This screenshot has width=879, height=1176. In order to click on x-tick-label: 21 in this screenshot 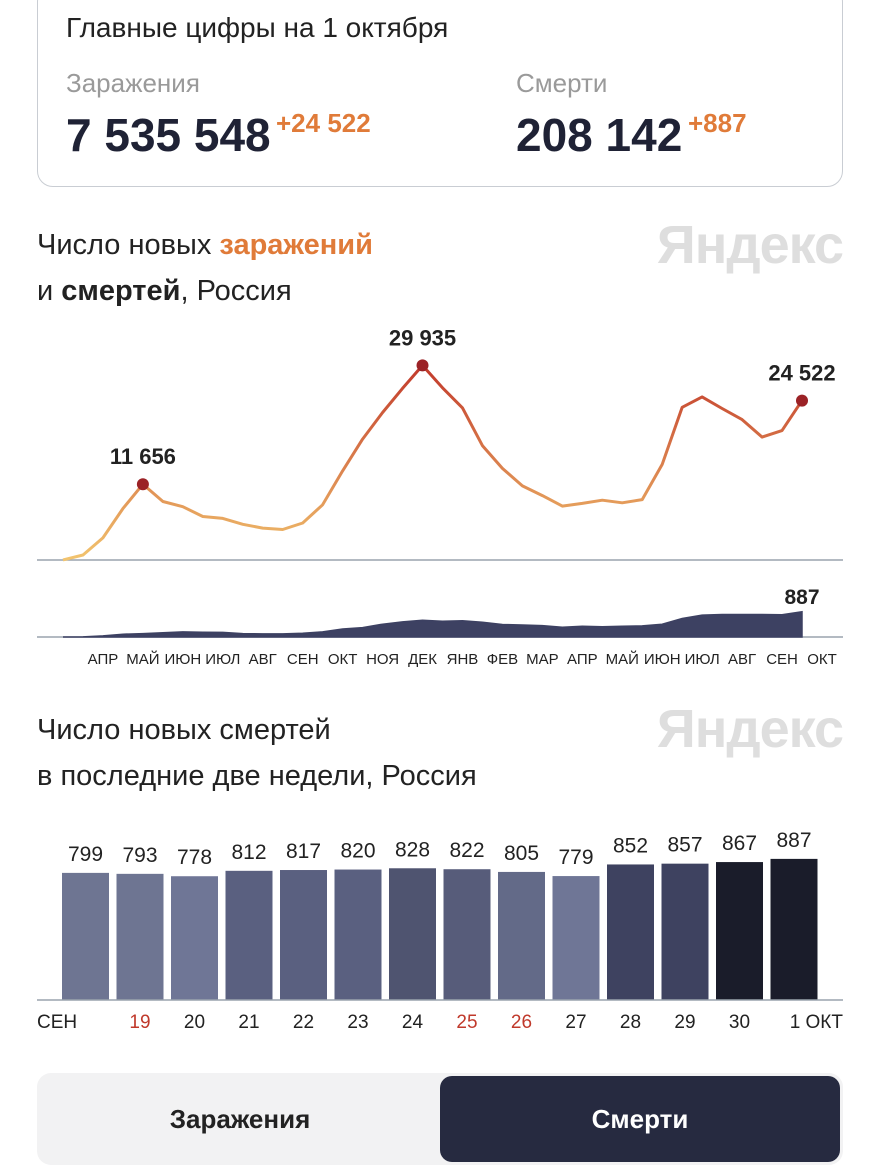, I will do `click(248, 1022)`.